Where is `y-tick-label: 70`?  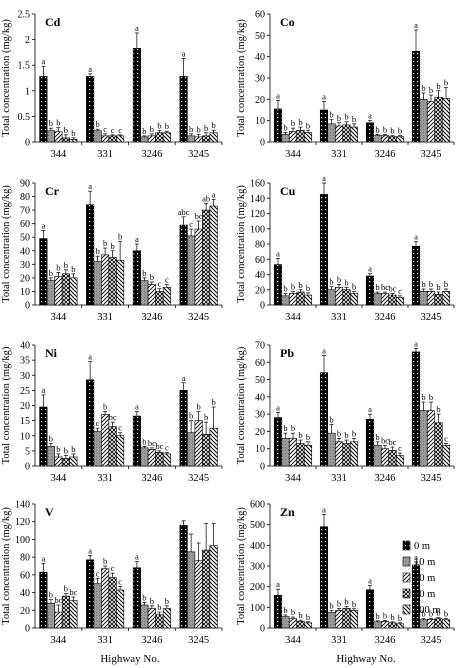
y-tick-label: 70 is located at coordinates (260, 346).